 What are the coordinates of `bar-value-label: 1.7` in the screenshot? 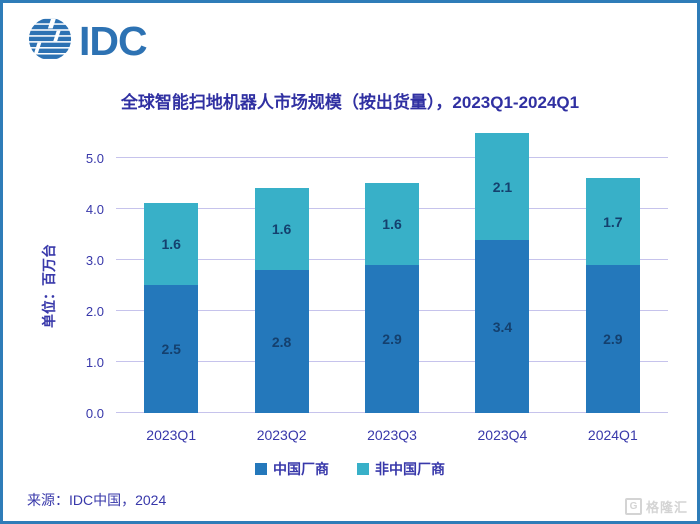 It's located at (613, 221).